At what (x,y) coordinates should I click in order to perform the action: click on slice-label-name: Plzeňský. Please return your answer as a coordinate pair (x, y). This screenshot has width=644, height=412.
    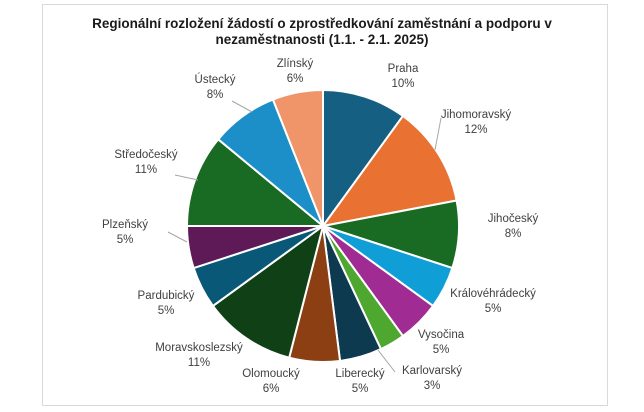
    Looking at the image, I should click on (125, 225).